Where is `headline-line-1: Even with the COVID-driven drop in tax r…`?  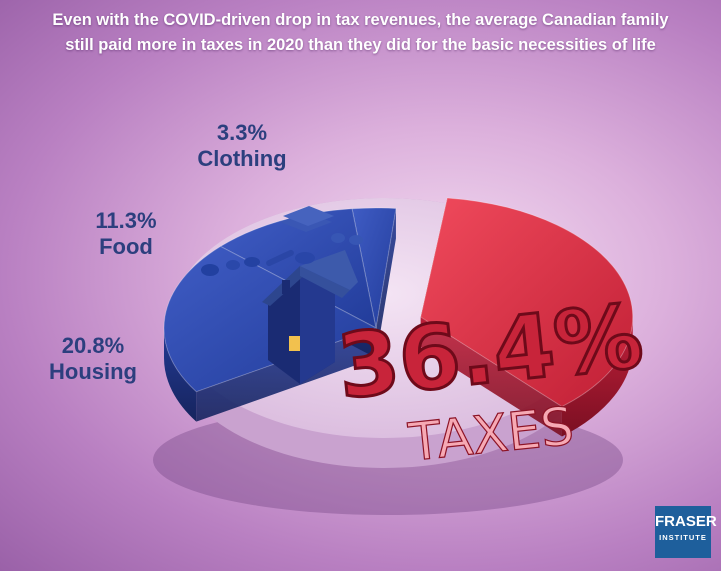 headline-line-1: Even with the COVID-driven drop in tax r… is located at coordinates (360, 20).